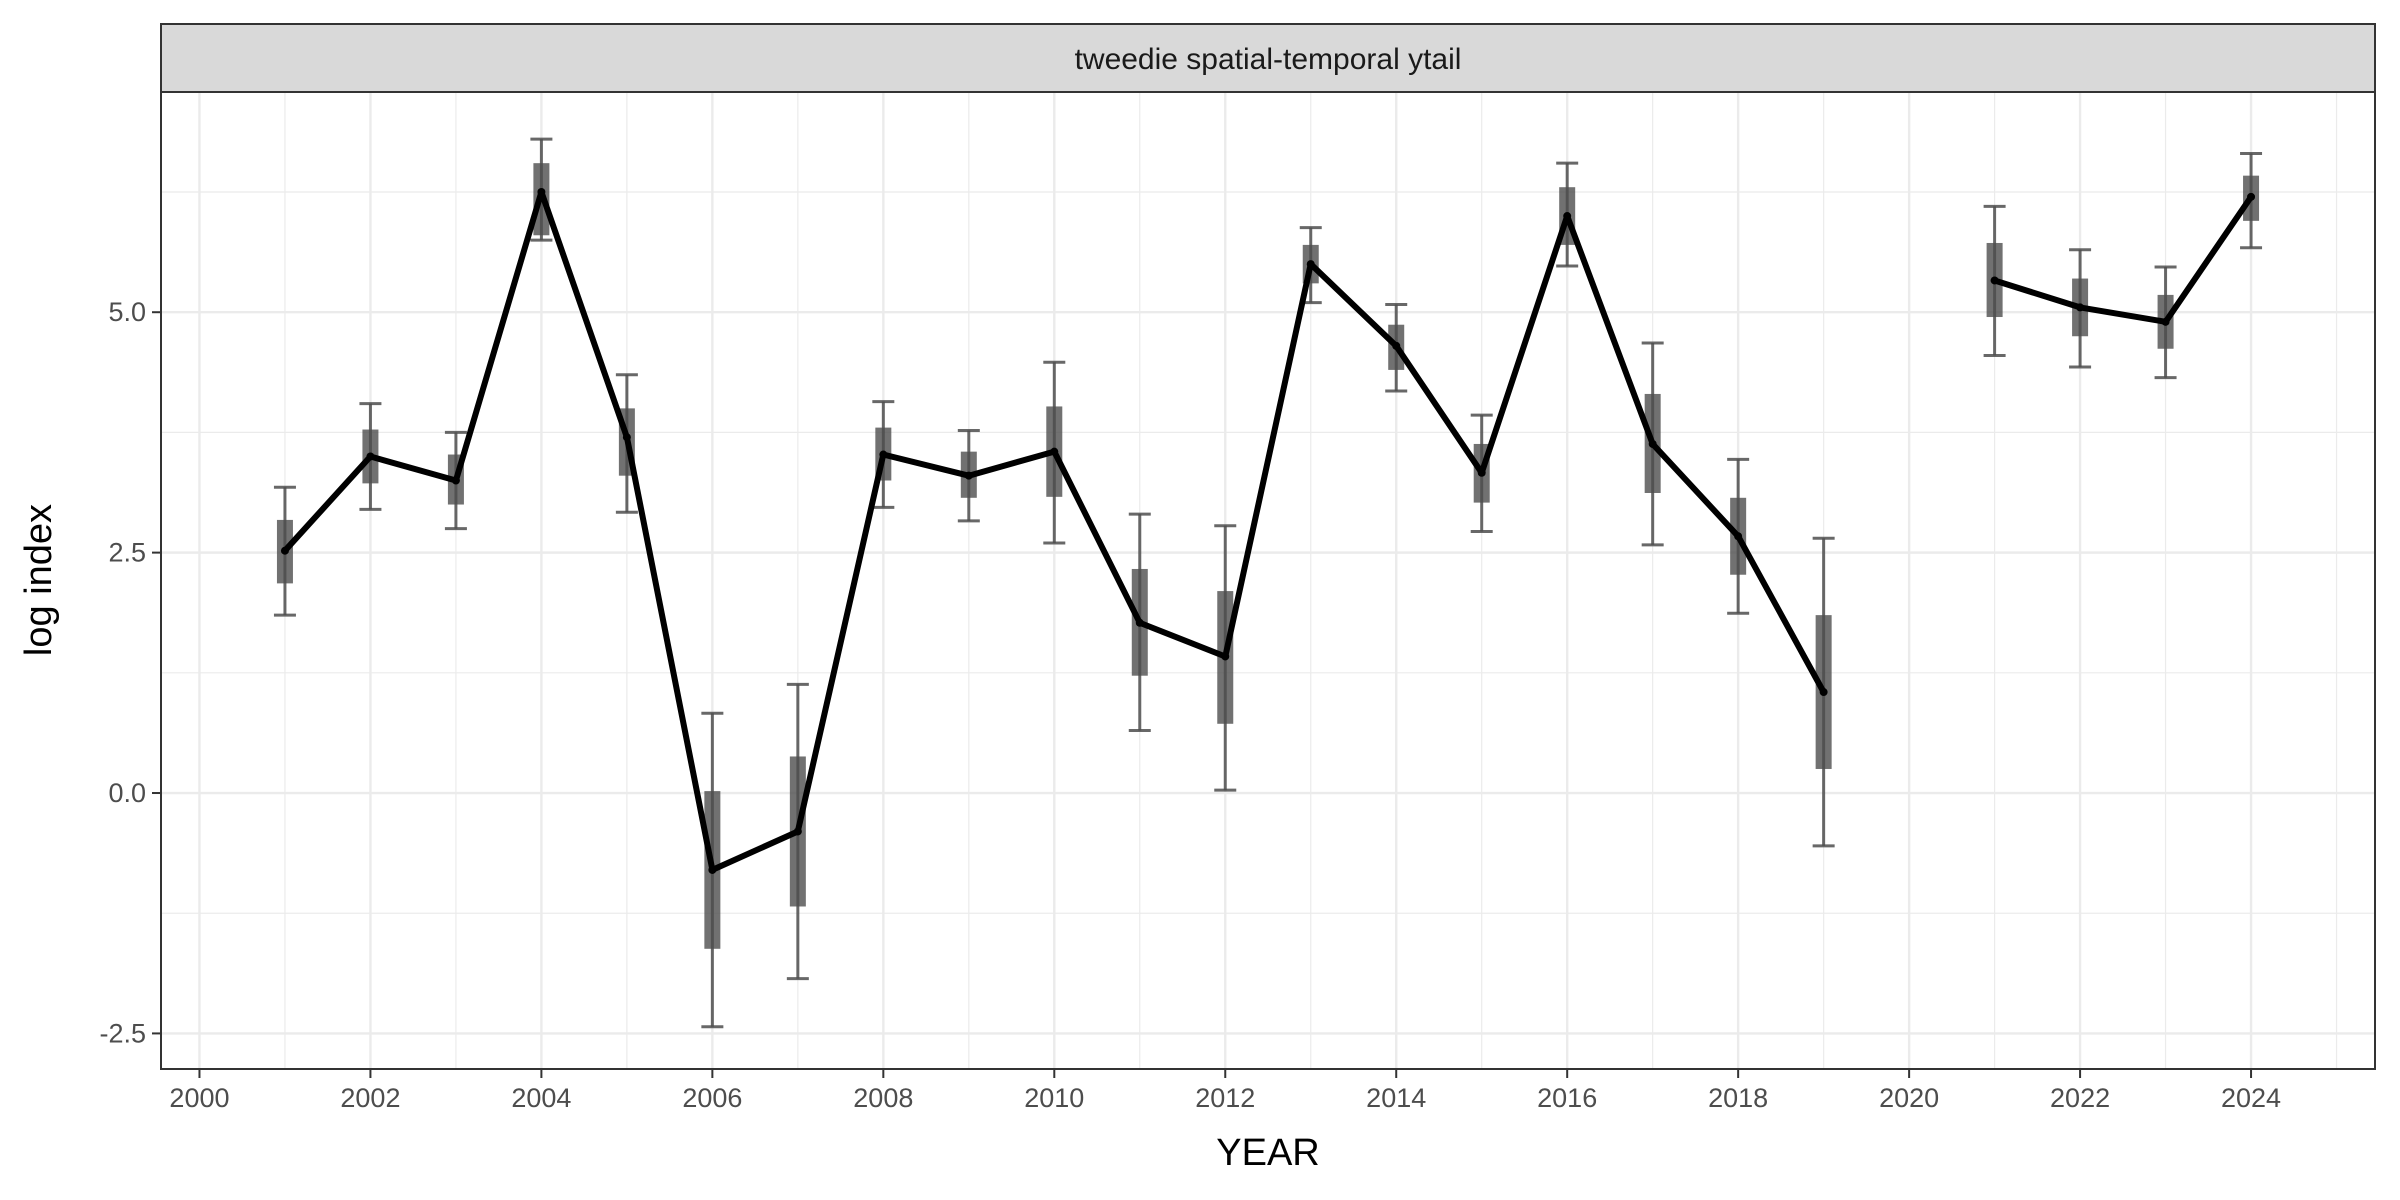 The image size is (2400, 1200). Describe the element at coordinates (712, 1098) in the screenshot. I see `x-tick-label: 2006` at that location.